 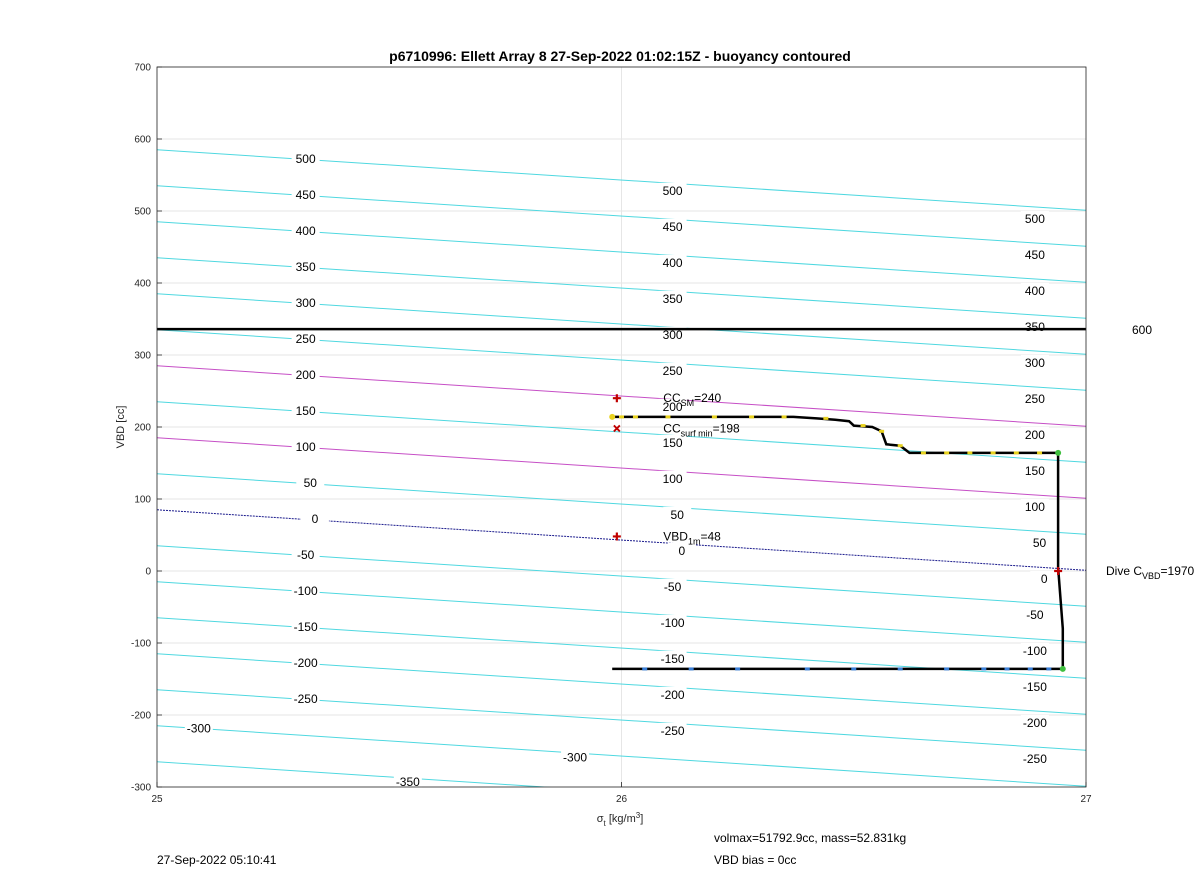 I want to click on cc-surf-min-annotation: CCsurf min=198, so click(x=701, y=429).